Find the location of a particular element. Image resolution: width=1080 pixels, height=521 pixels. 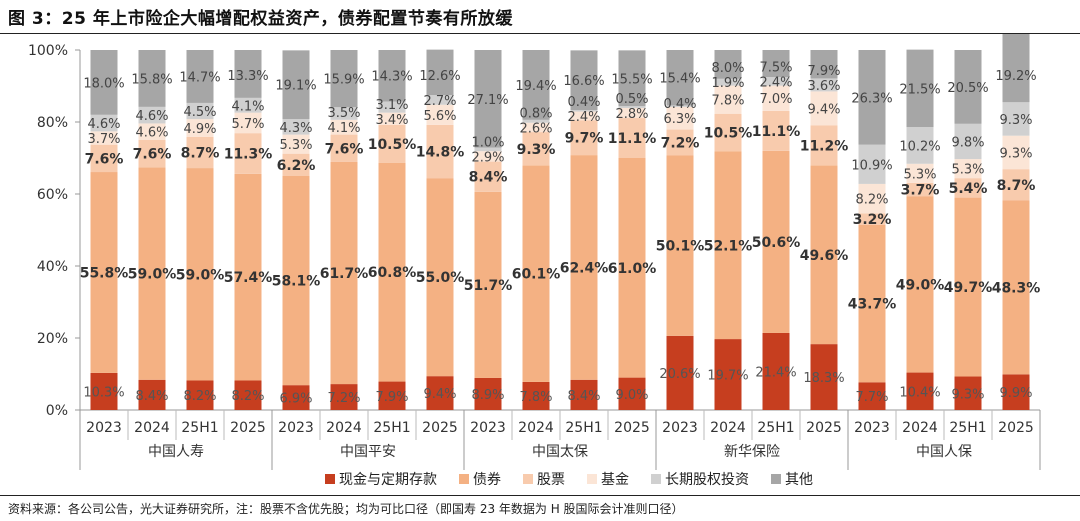

data-label-other: 19.4% is located at coordinates (535, 86).